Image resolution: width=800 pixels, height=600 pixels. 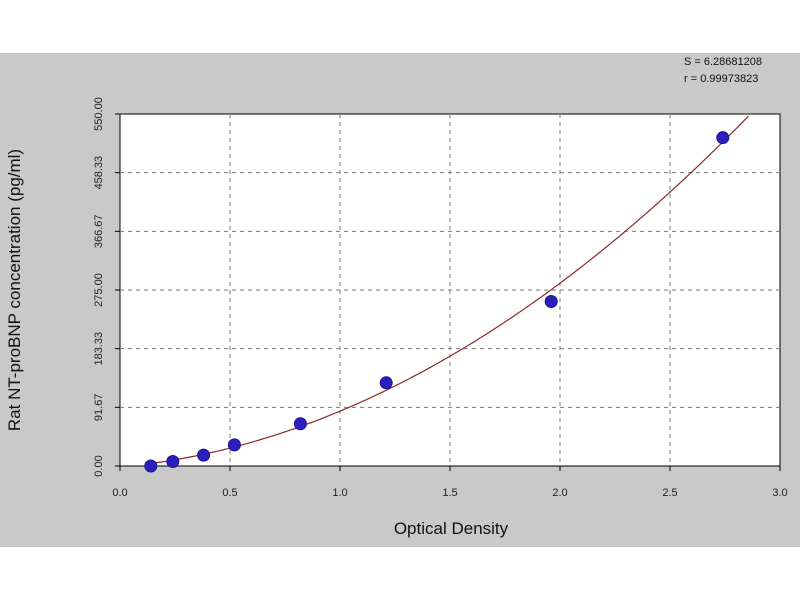 I want to click on x-tick-label: 2.0, so click(x=559, y=493).